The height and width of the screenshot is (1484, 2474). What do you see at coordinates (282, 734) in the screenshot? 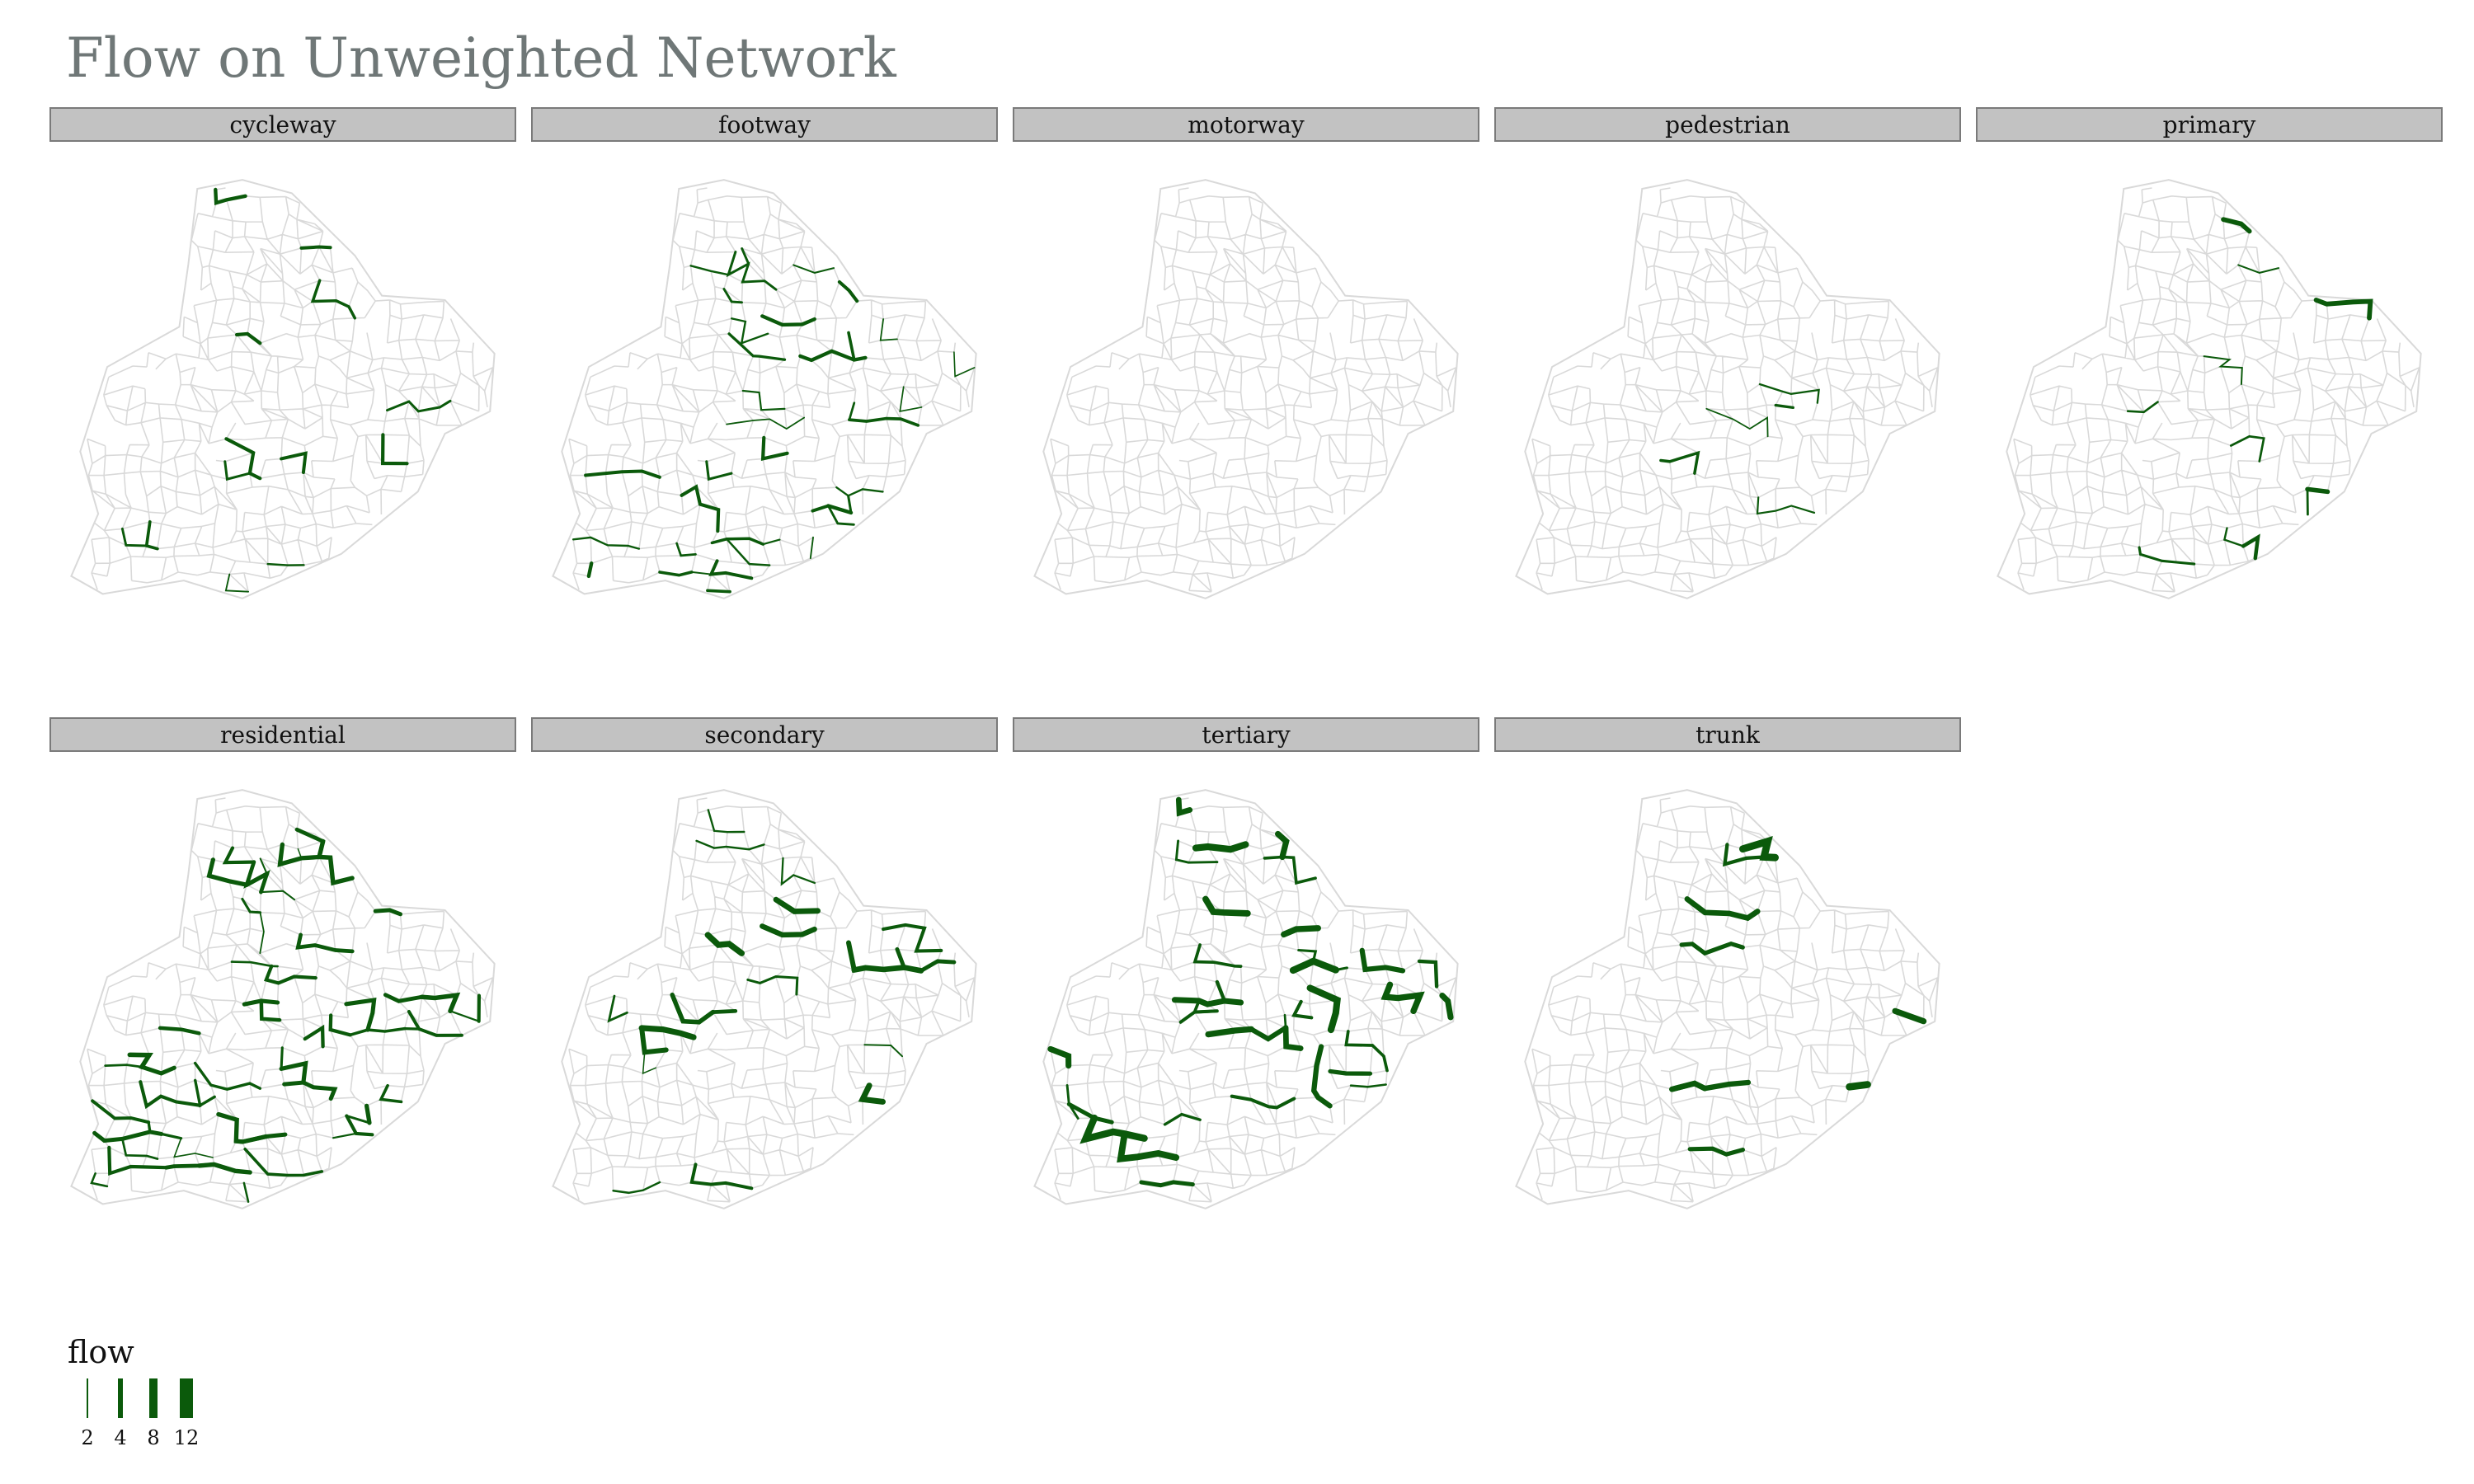
I see `facet-strip-label: residential` at bounding box center [282, 734].